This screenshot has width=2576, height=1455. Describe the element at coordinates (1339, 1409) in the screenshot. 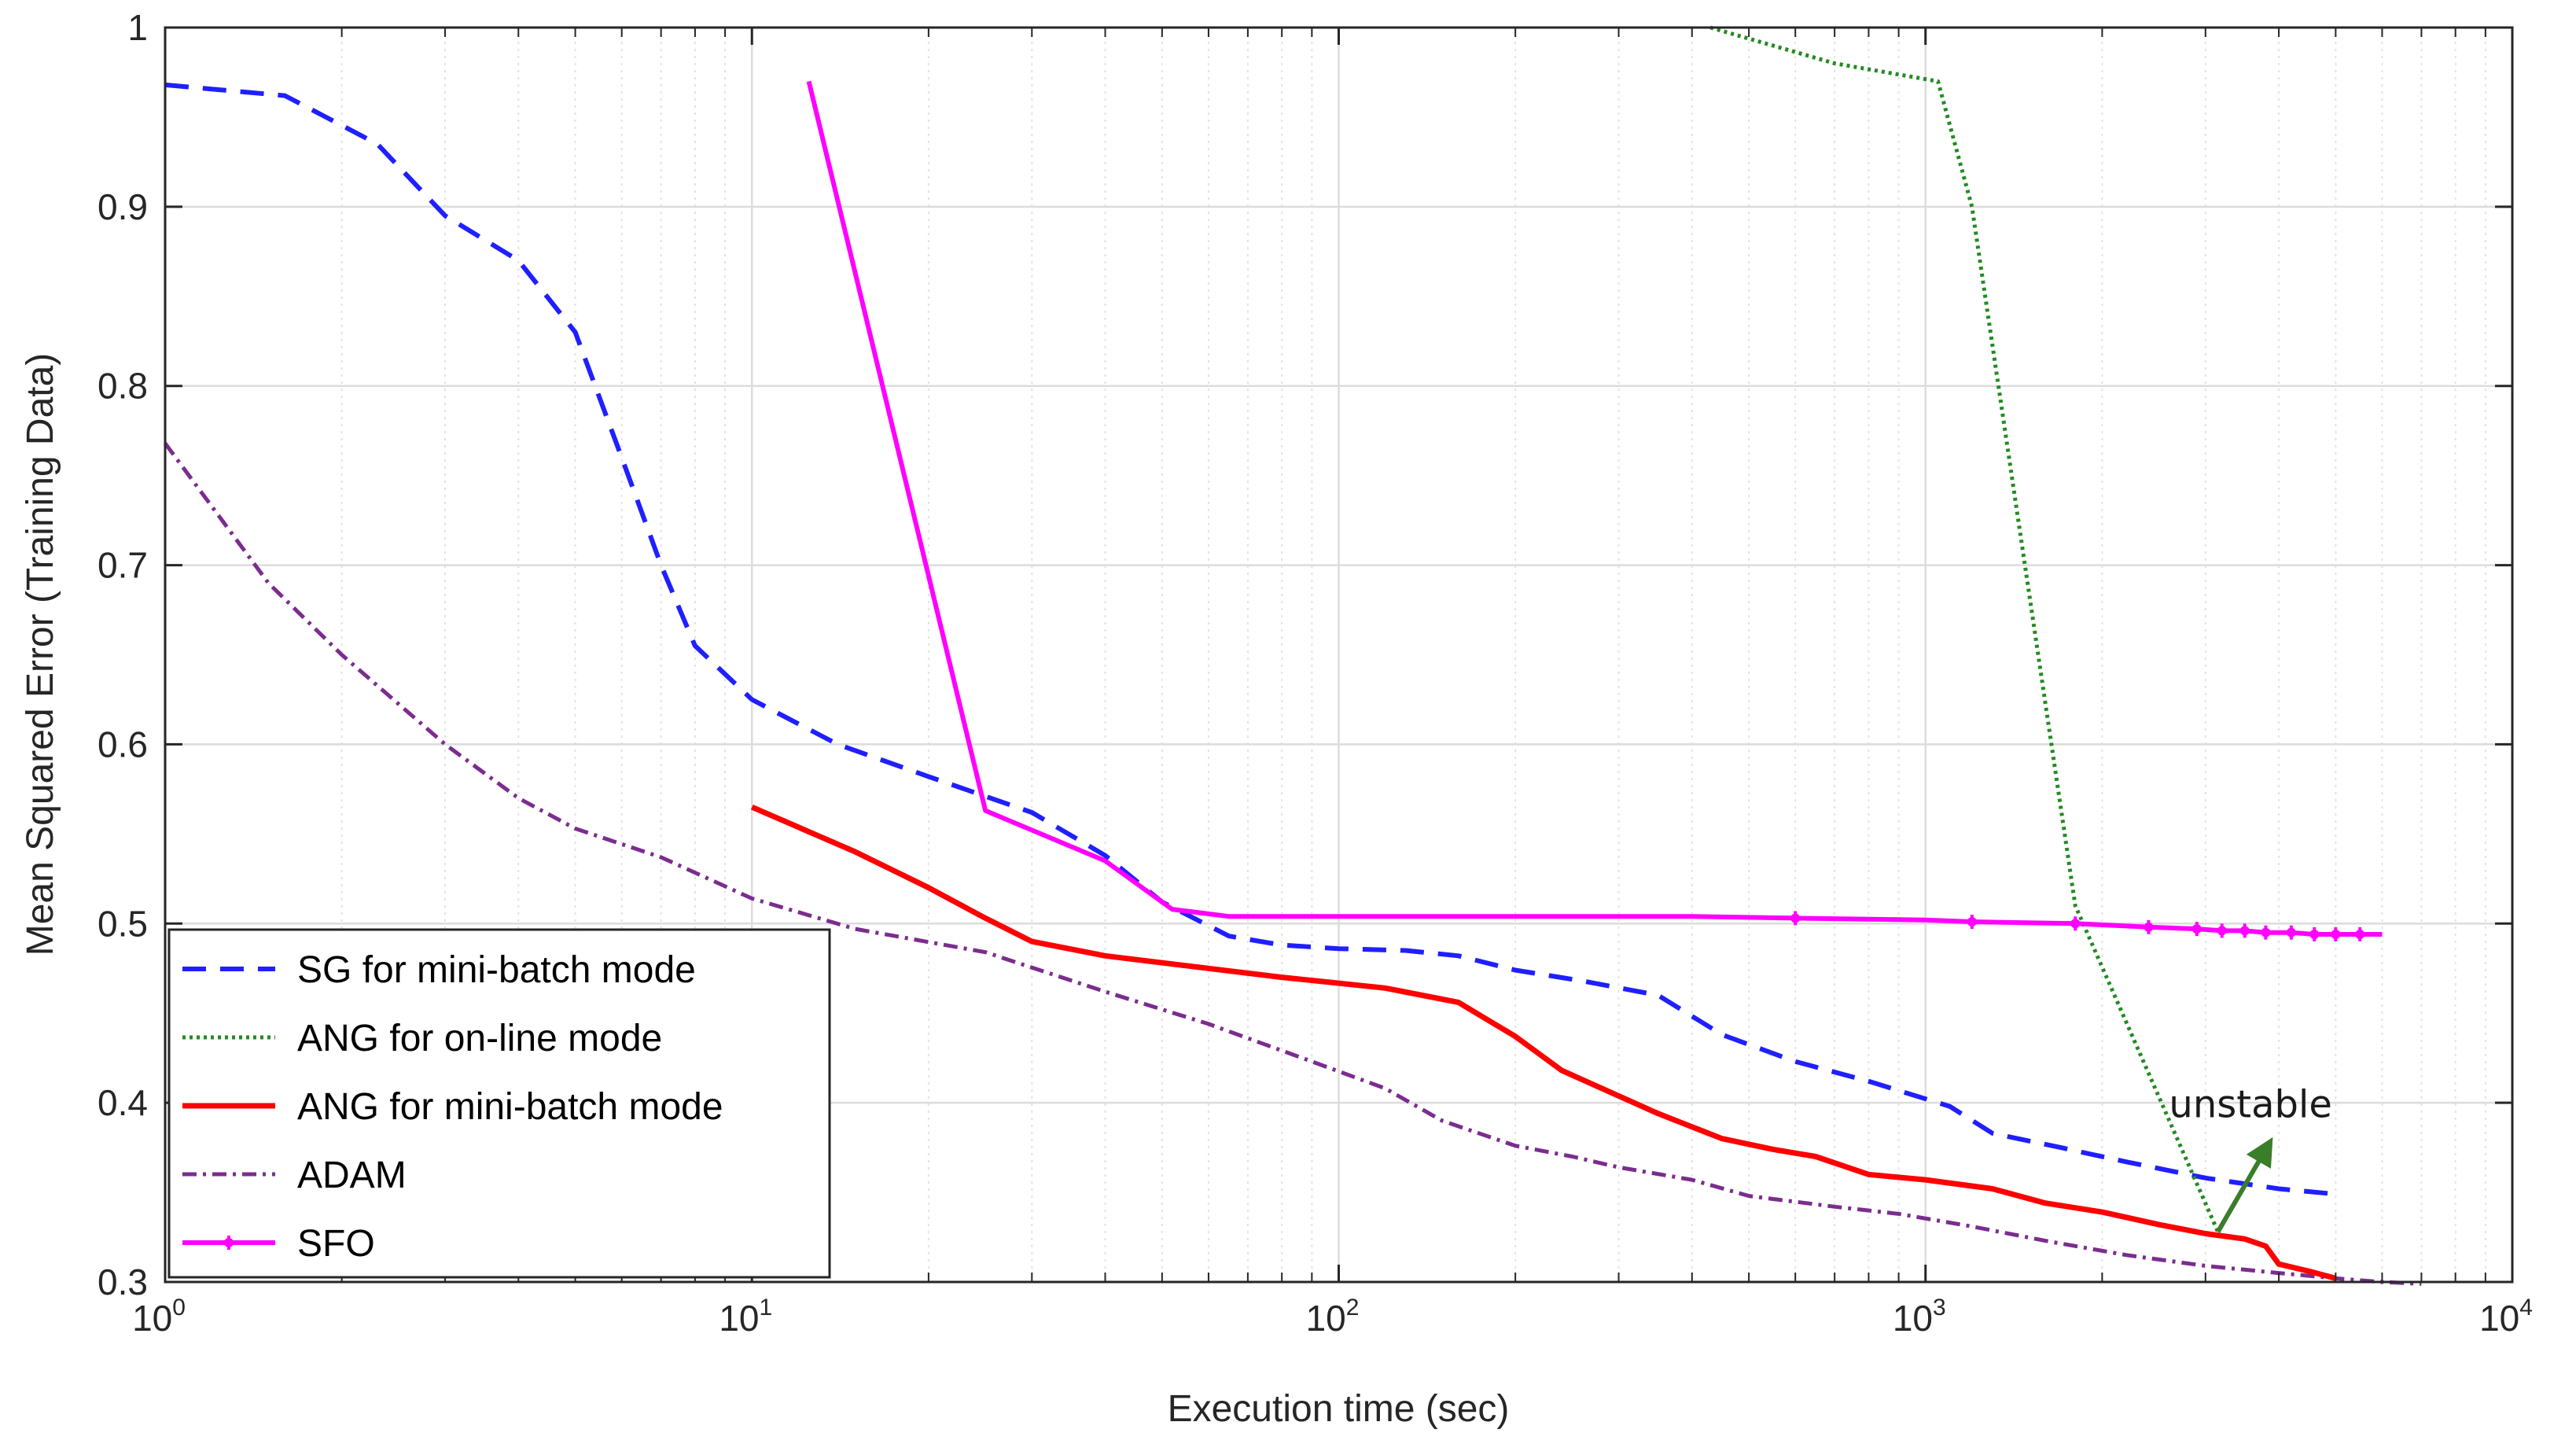

I see `x-axis-label: Execution time (sec)` at that location.